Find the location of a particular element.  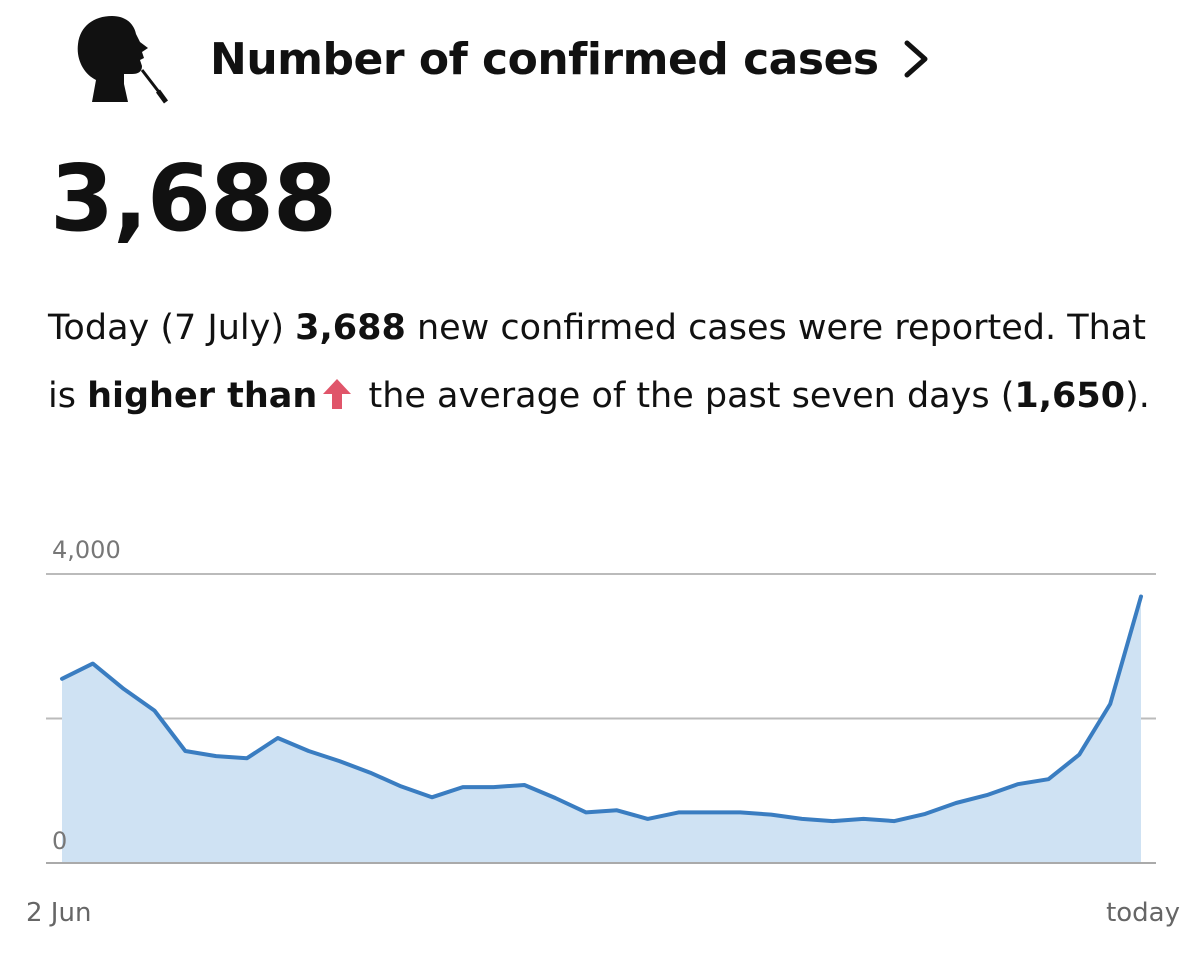

summary-part-1: Today (7 July) is located at coordinates (172, 328).